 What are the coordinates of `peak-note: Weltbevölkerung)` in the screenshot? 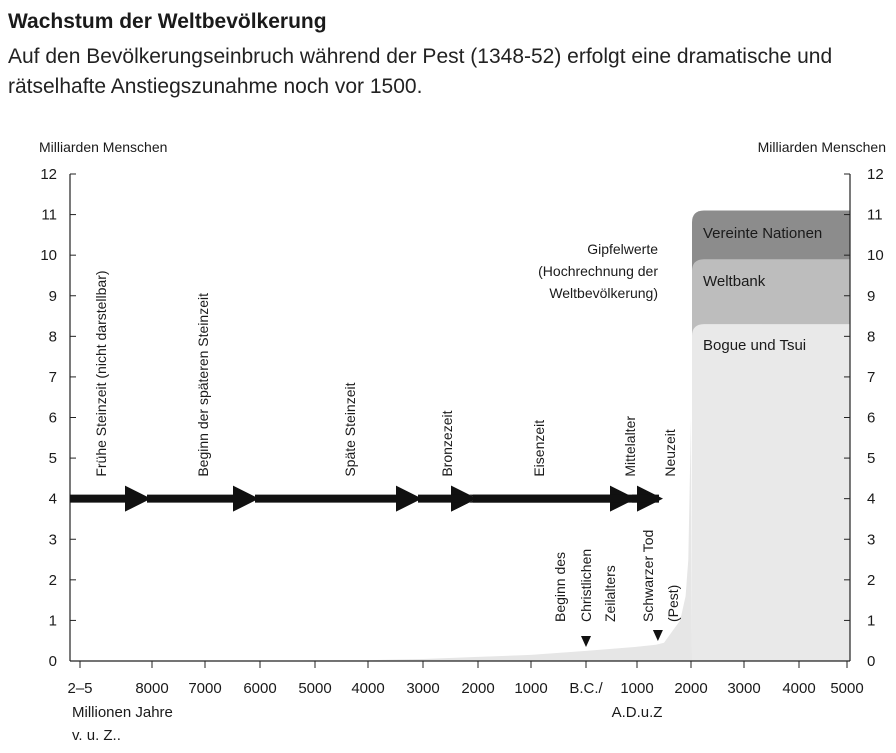 It's located at (603, 293).